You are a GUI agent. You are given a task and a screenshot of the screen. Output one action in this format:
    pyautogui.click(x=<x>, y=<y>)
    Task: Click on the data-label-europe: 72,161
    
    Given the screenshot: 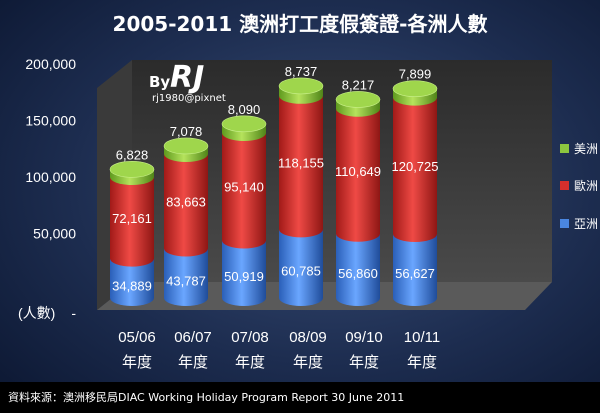 What is the action you would take?
    pyautogui.click(x=132, y=218)
    